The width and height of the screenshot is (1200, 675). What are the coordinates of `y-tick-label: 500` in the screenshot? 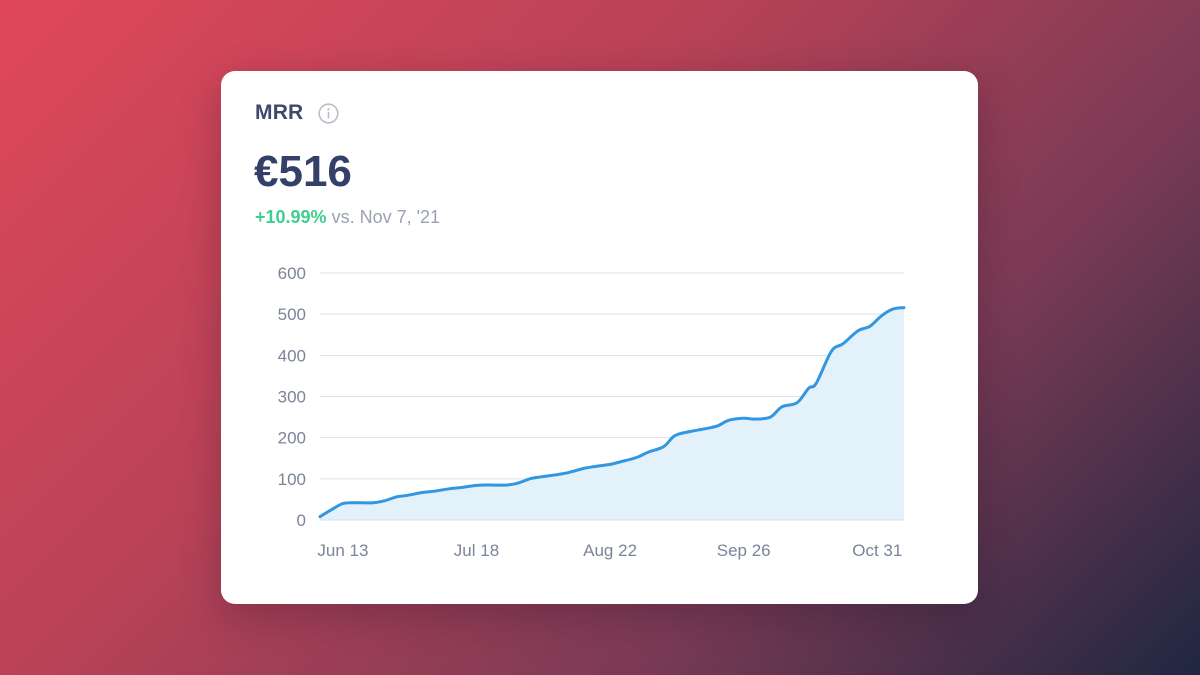 It's located at (292, 314).